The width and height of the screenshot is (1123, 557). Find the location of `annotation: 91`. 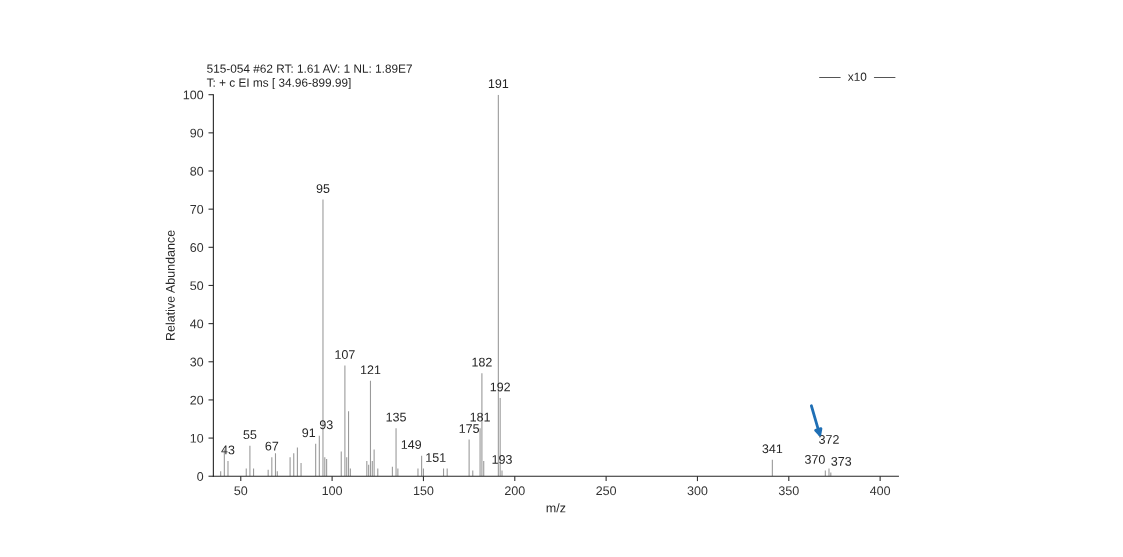

annotation: 91 is located at coordinates (309, 433).